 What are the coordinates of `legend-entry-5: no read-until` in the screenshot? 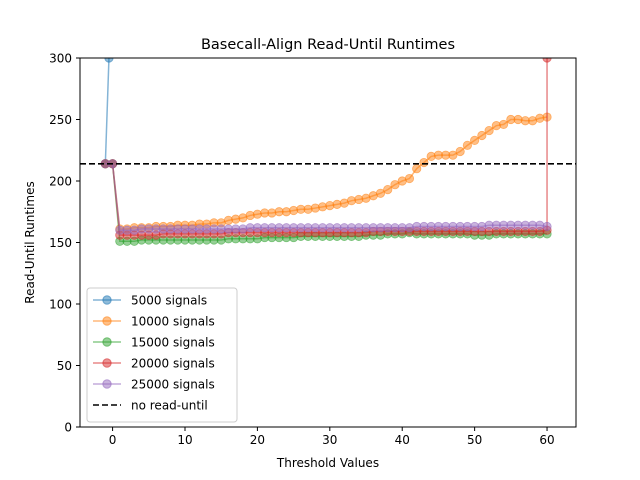 It's located at (150, 405).